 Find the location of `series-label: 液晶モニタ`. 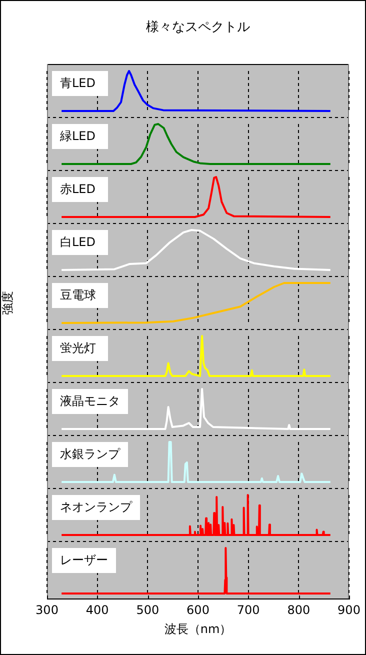

series-label: 液晶モニタ is located at coordinates (90, 401).